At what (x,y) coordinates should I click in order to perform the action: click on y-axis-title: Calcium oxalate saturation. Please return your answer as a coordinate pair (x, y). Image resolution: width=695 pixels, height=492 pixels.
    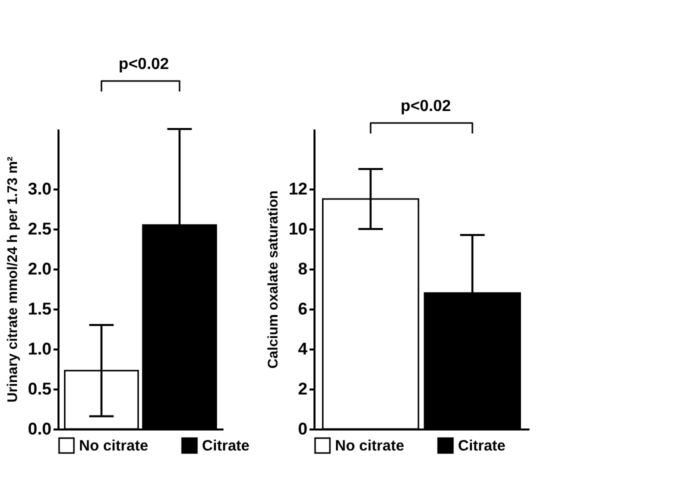
    Looking at the image, I should click on (272, 279).